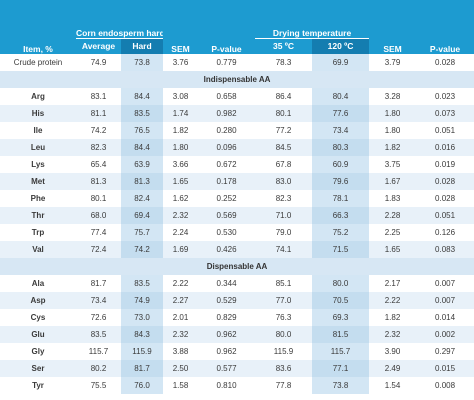 This screenshot has width=474, height=400. I want to click on table-row: Ser 80.2 81.7 2.50 0.577 83.6 77.1 2.49 0.015, so click(237, 368).